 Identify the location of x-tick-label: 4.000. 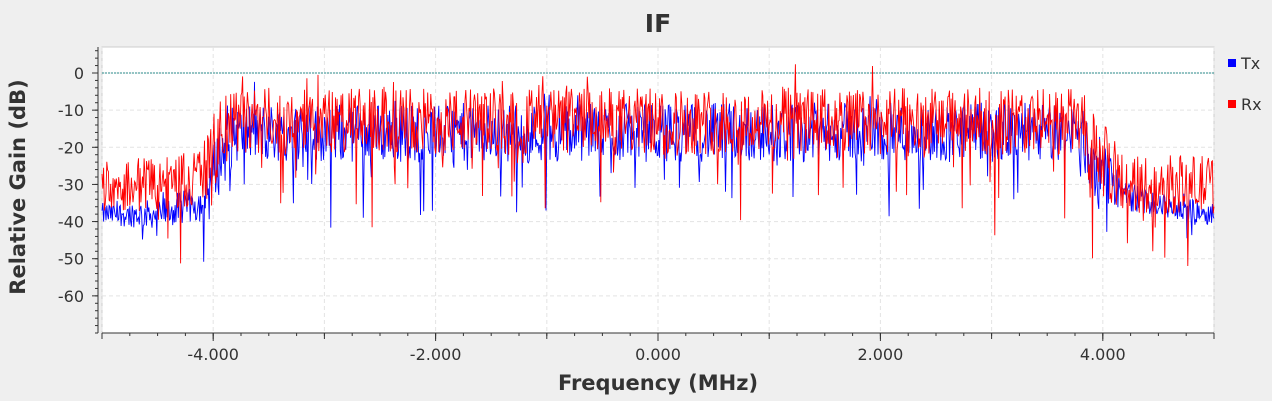
(1103, 354).